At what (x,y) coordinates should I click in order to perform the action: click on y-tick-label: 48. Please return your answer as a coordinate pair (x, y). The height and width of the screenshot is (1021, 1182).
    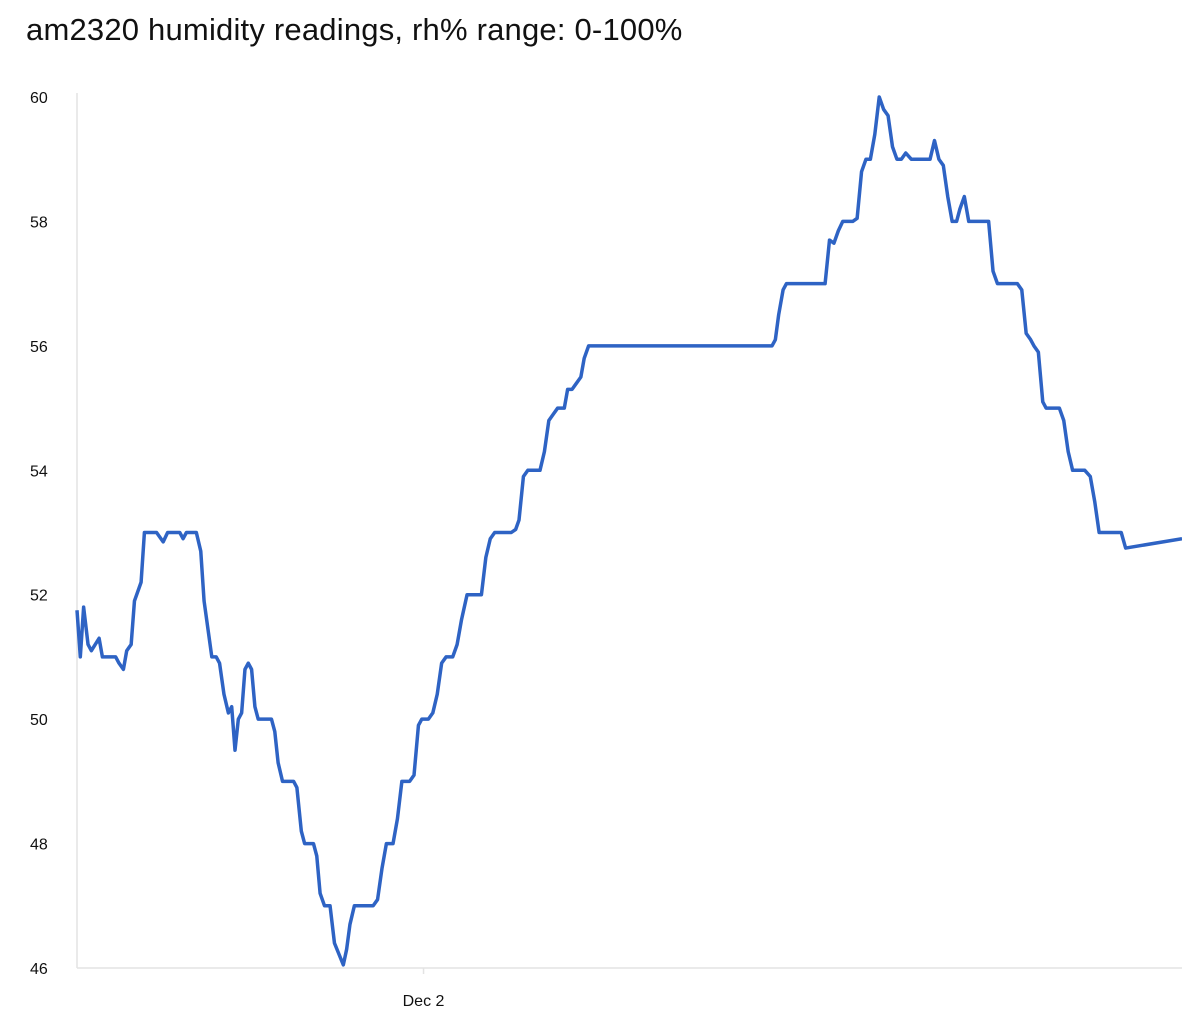
    Looking at the image, I should click on (39, 845).